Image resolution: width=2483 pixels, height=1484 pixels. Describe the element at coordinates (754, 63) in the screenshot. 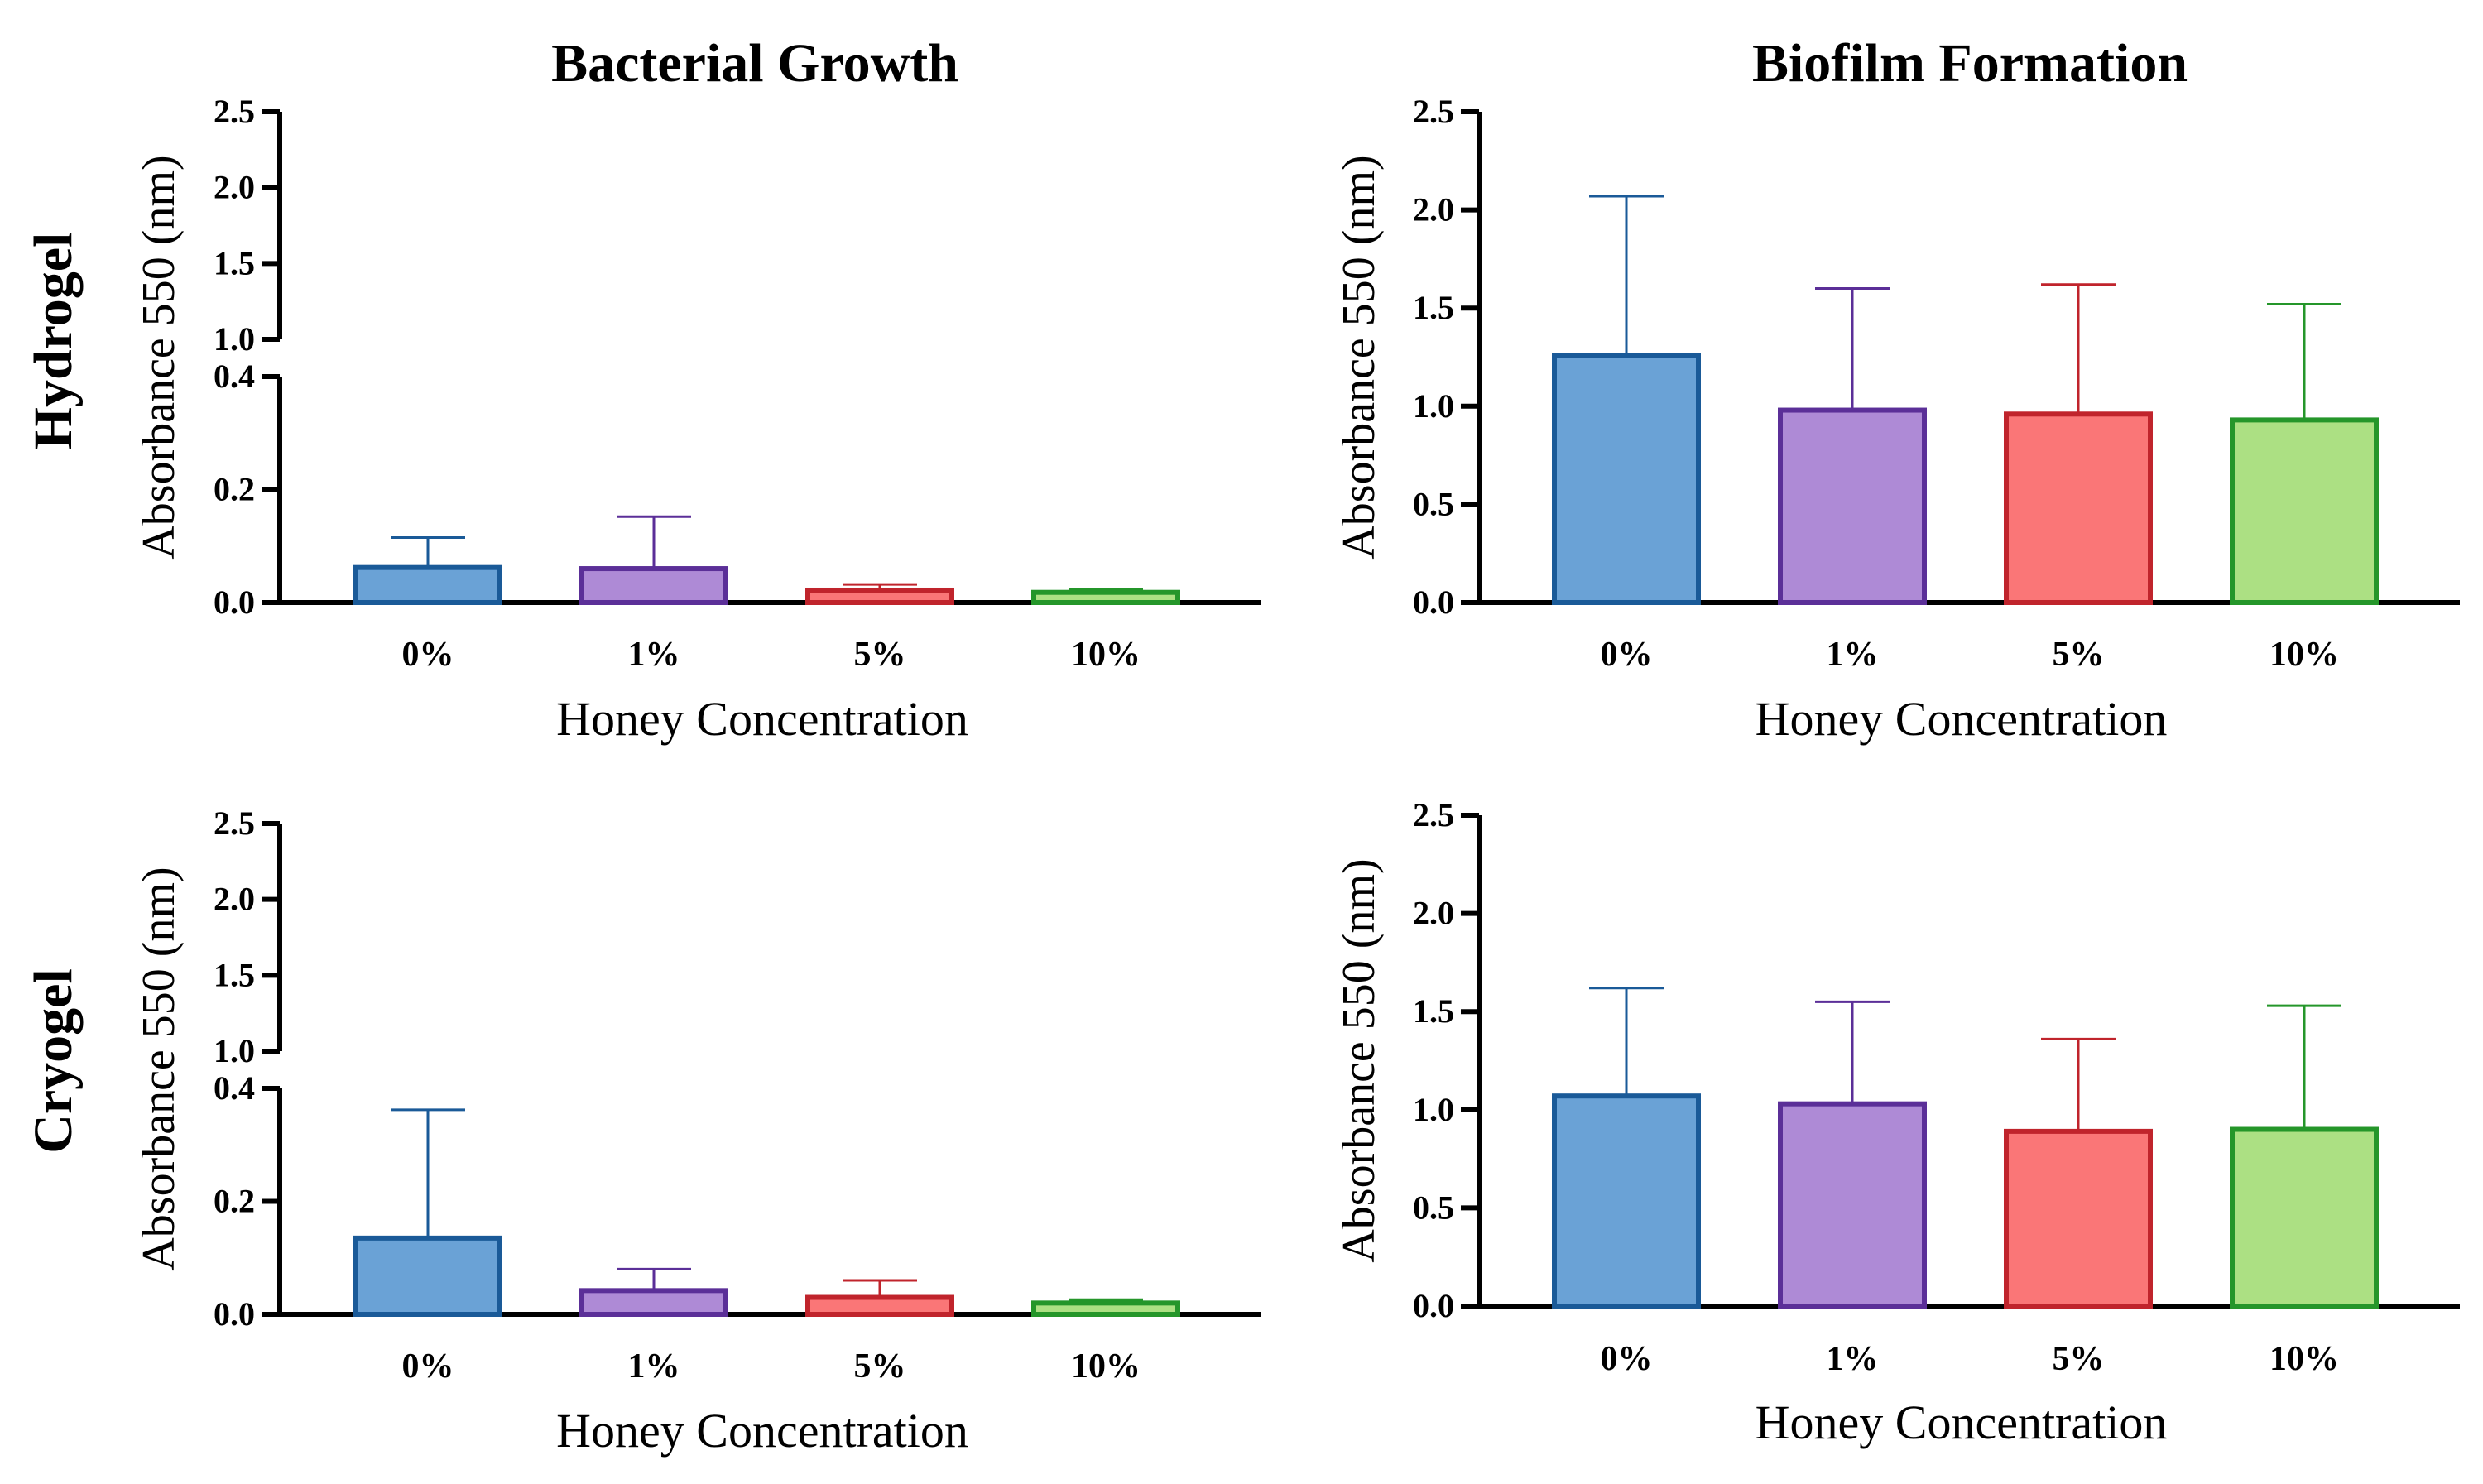

I see `col-title-bacterial-growth: Bacterial Growth` at that location.